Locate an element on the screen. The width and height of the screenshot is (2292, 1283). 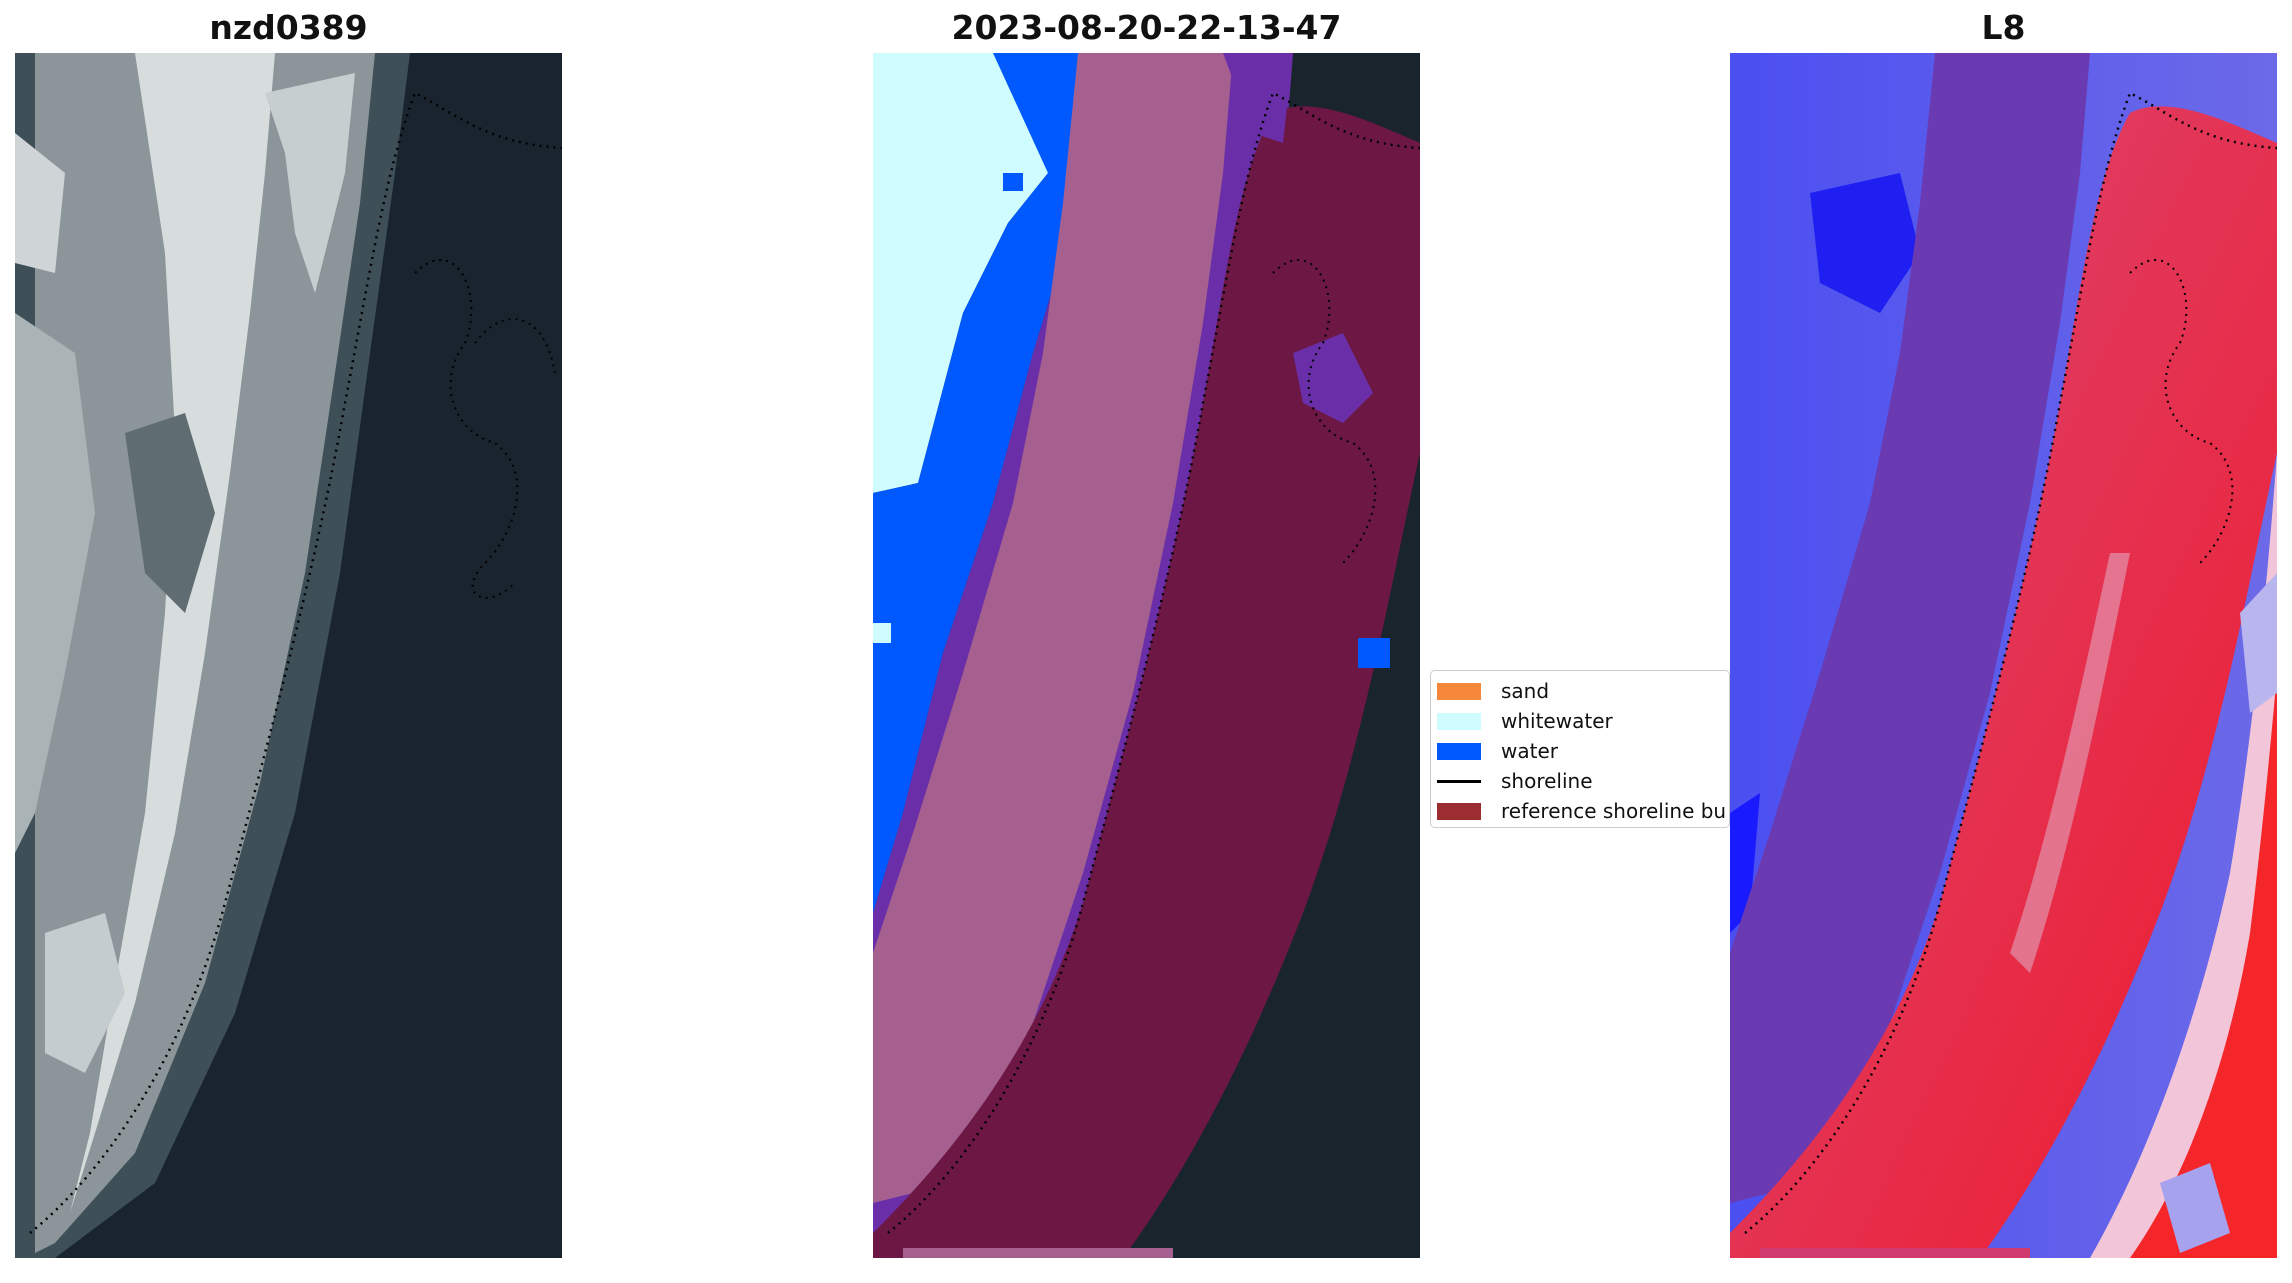
legend-item-sand: sand is located at coordinates (1493, 691).